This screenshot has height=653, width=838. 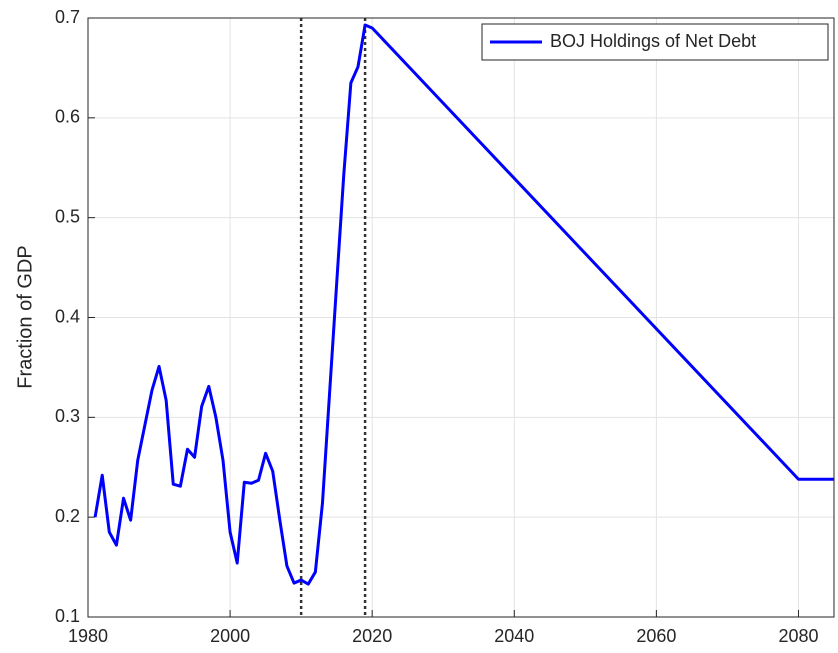 What do you see at coordinates (67, 17) in the screenshot?
I see `y-tick-label: 0.7` at bounding box center [67, 17].